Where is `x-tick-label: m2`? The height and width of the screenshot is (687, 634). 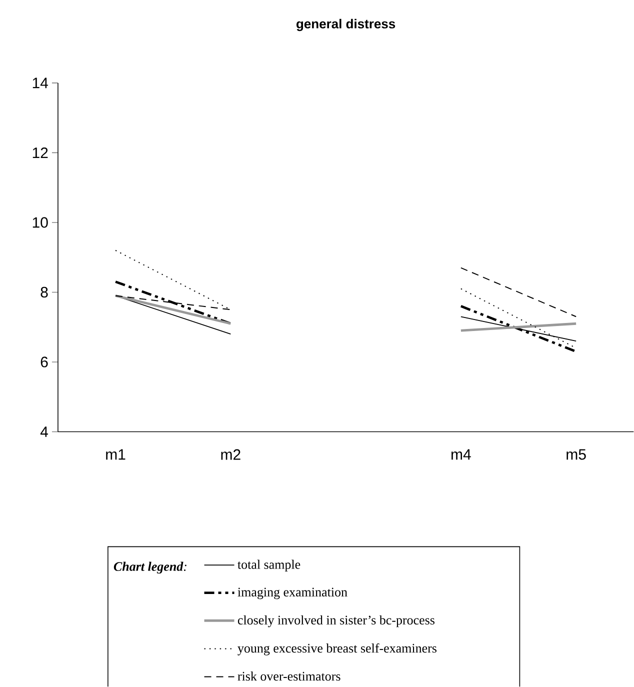 x-tick-label: m2 is located at coordinates (230, 454).